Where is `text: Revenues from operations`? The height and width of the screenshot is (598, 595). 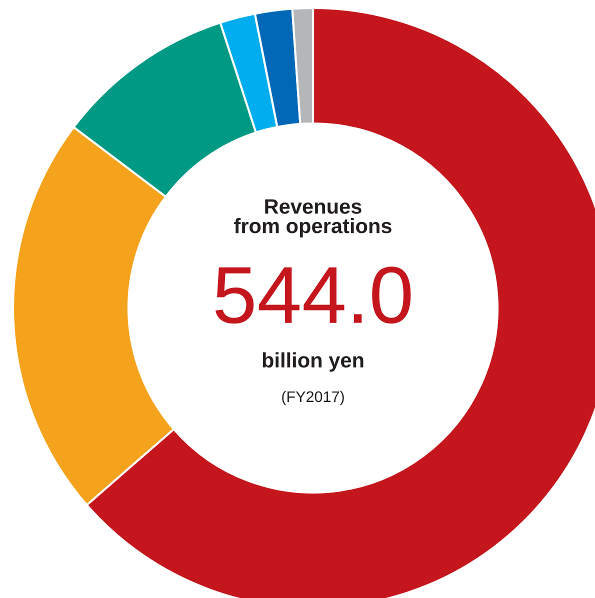 text: Revenues from operations is located at coordinates (313, 218).